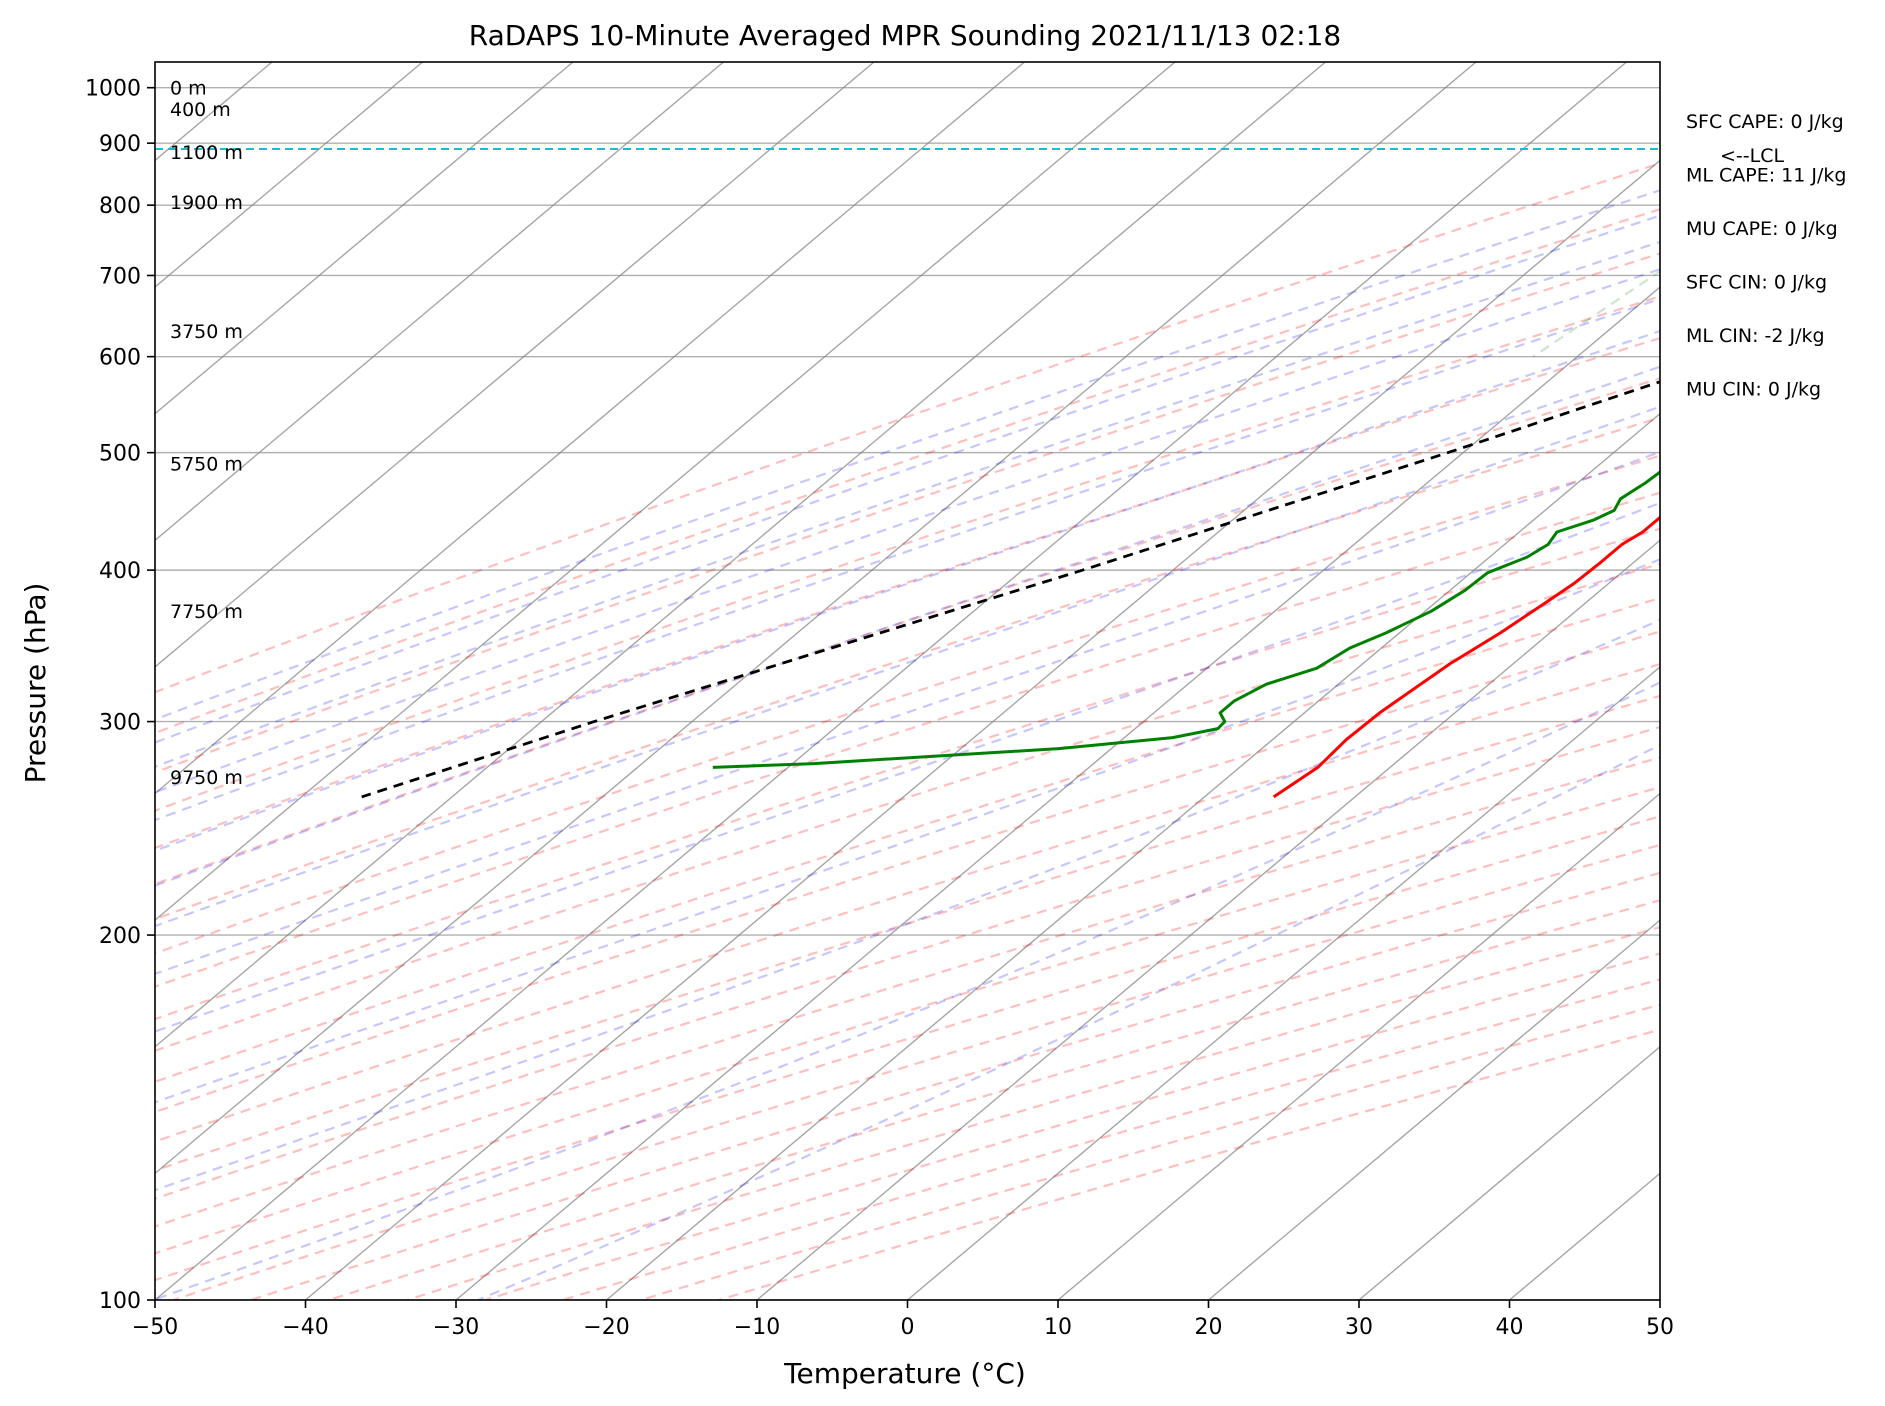  Describe the element at coordinates (120, 144) in the screenshot. I see `y-tick-label: 900` at that location.